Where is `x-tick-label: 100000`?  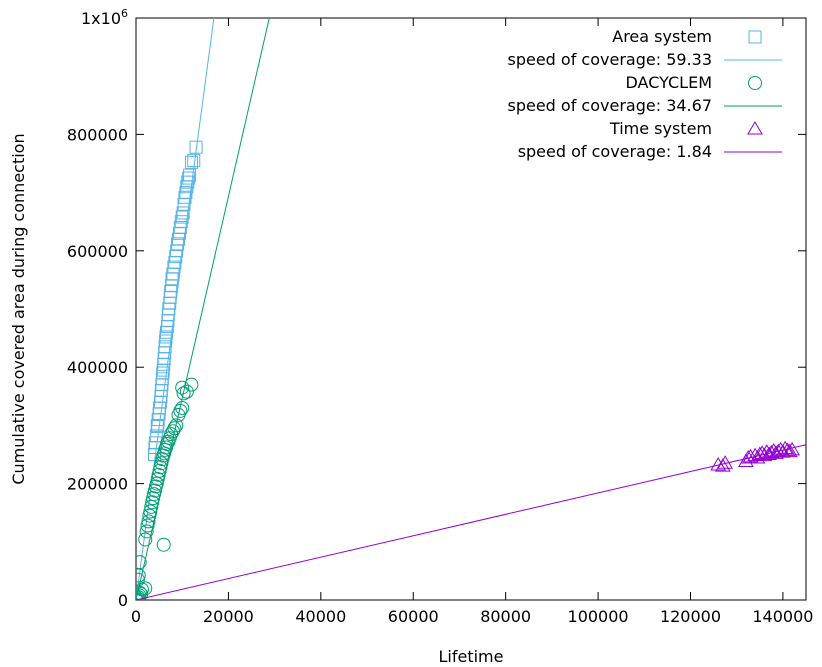
x-tick-label: 100000 is located at coordinates (598, 616).